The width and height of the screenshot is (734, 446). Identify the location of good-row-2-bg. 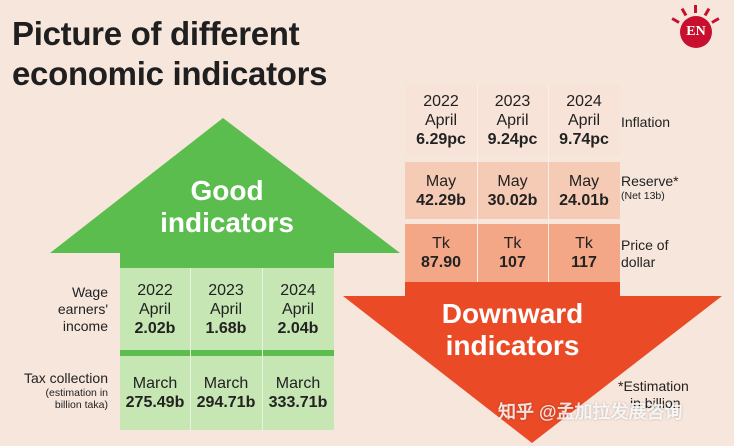
(227, 393).